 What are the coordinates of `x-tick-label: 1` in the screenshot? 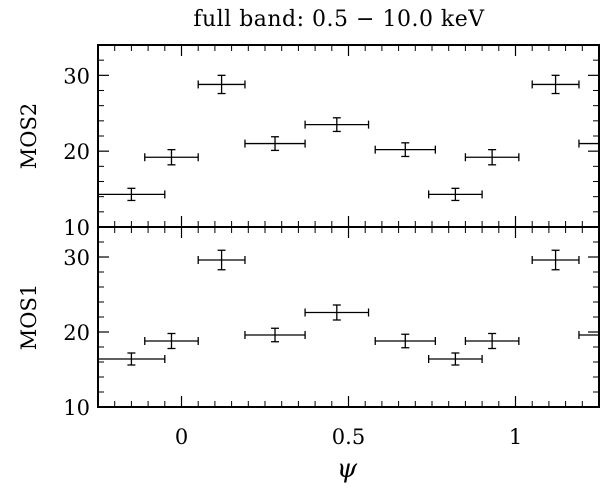 It's located at (515, 437).